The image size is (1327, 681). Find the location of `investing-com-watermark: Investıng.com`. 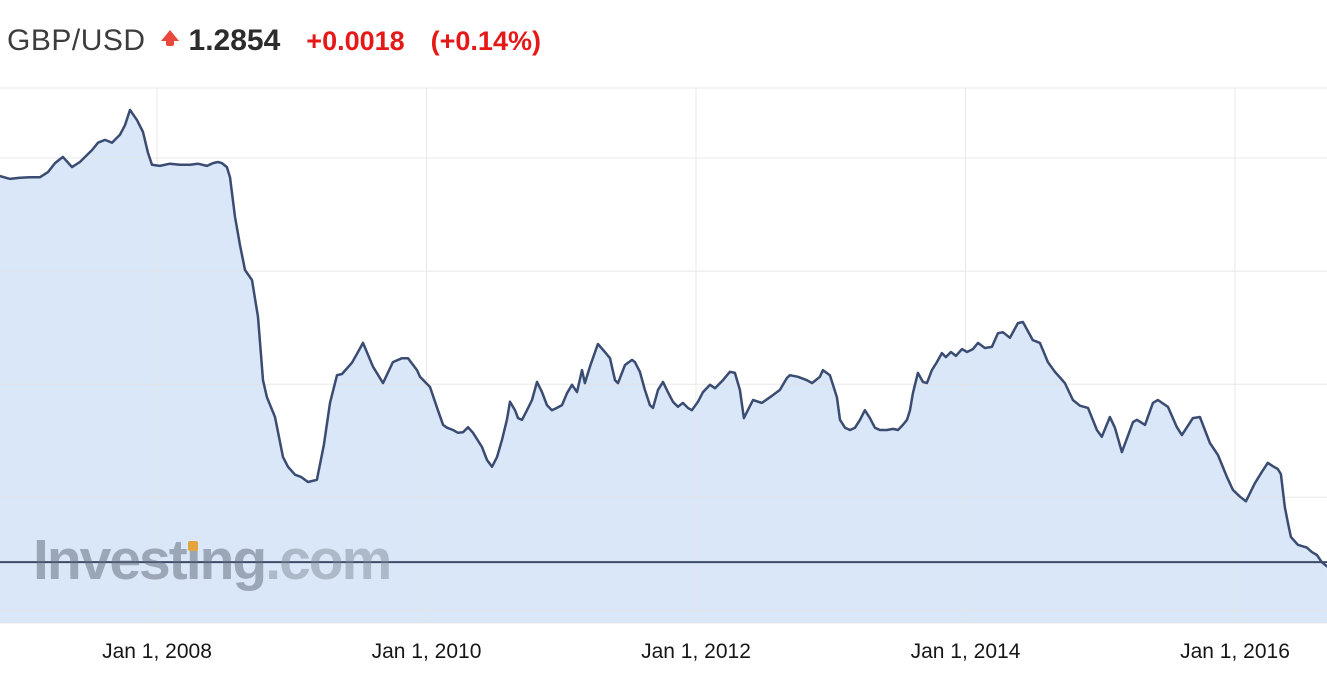

investing-com-watermark: Investıng.com is located at coordinates (212, 560).